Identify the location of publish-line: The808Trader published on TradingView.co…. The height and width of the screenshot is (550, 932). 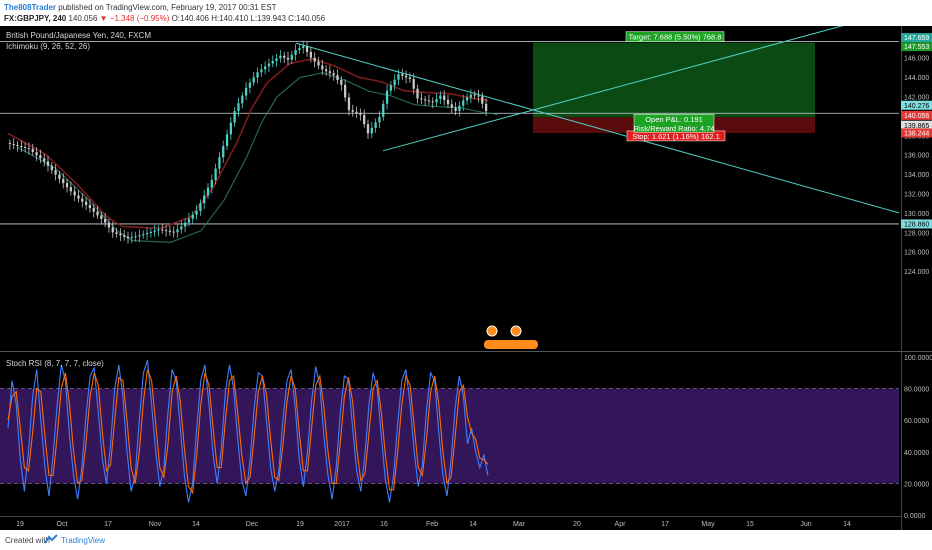
(140, 7).